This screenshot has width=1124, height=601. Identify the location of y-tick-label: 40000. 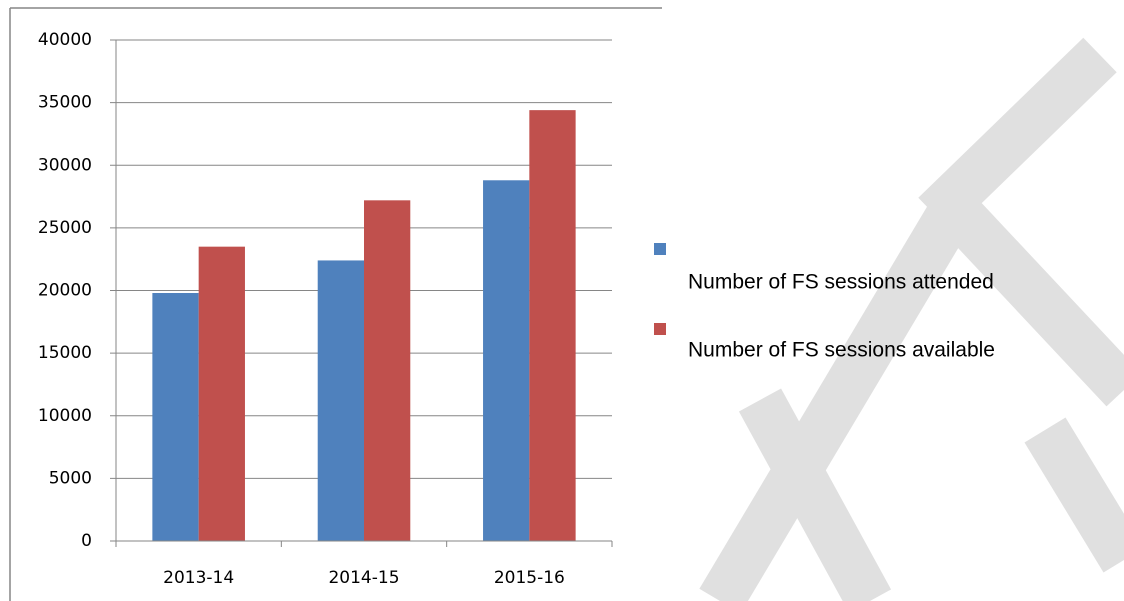
(65, 40).